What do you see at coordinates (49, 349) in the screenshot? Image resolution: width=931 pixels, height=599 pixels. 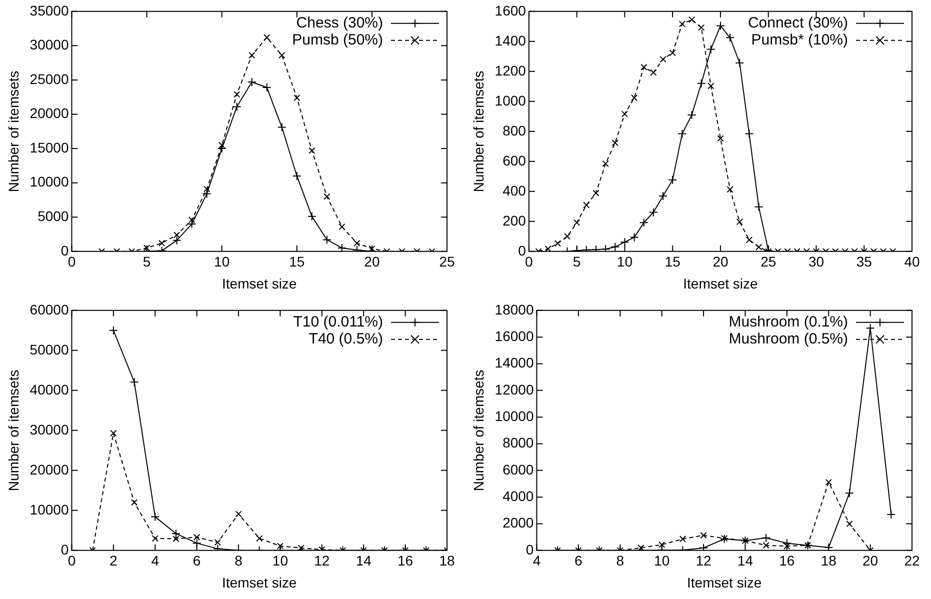 I see `y-tick-label: 50000` at bounding box center [49, 349].